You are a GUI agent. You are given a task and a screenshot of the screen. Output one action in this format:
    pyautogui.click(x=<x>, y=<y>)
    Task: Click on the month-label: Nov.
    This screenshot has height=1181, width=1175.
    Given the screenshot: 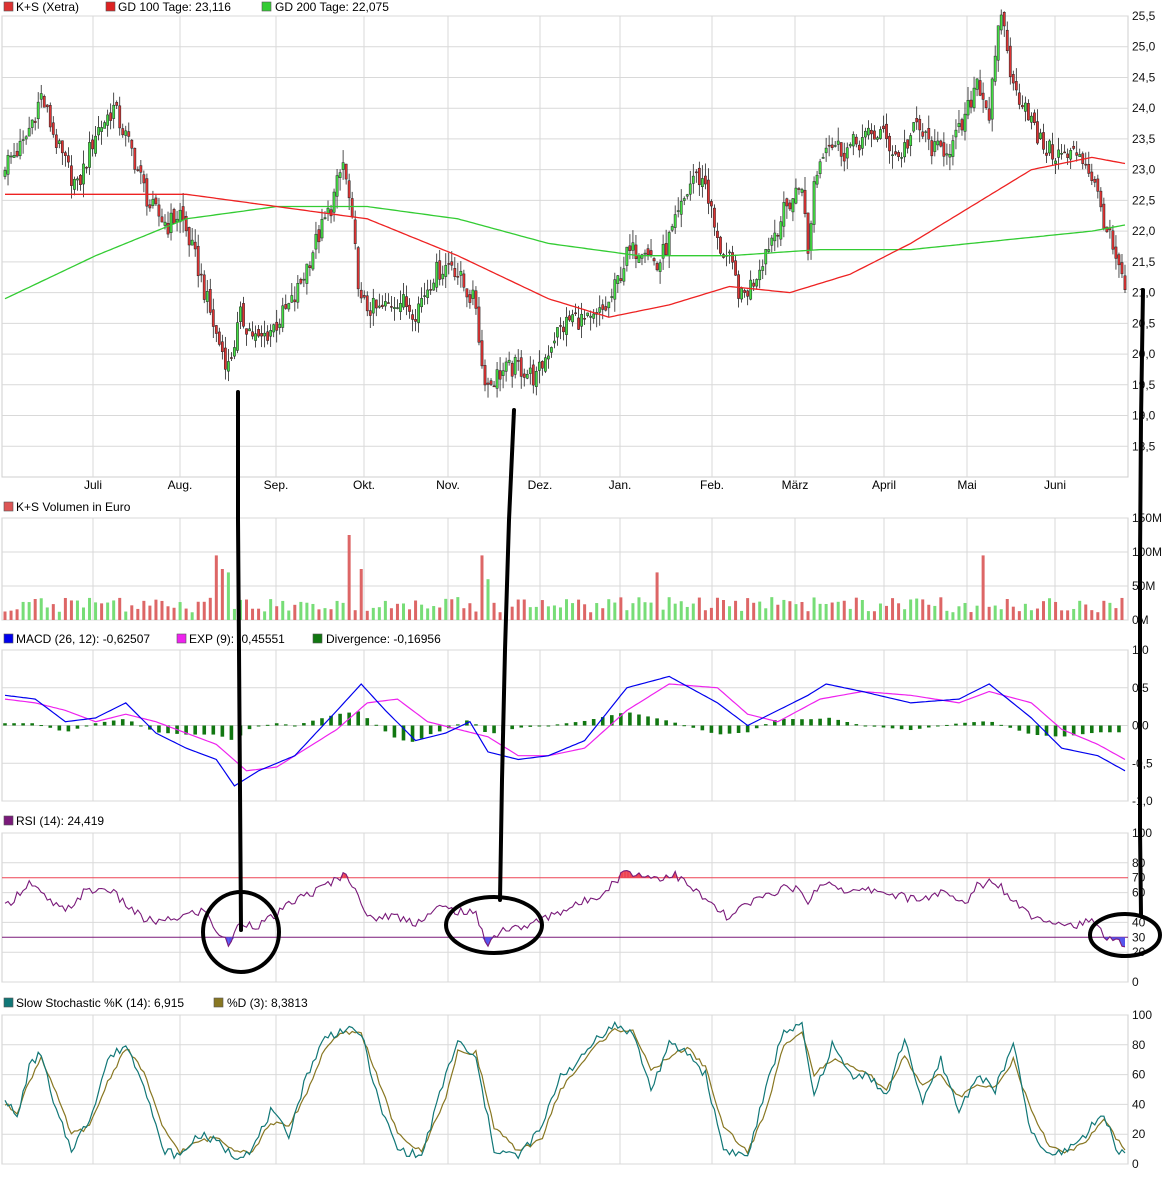 What is the action you would take?
    pyautogui.click(x=448, y=485)
    